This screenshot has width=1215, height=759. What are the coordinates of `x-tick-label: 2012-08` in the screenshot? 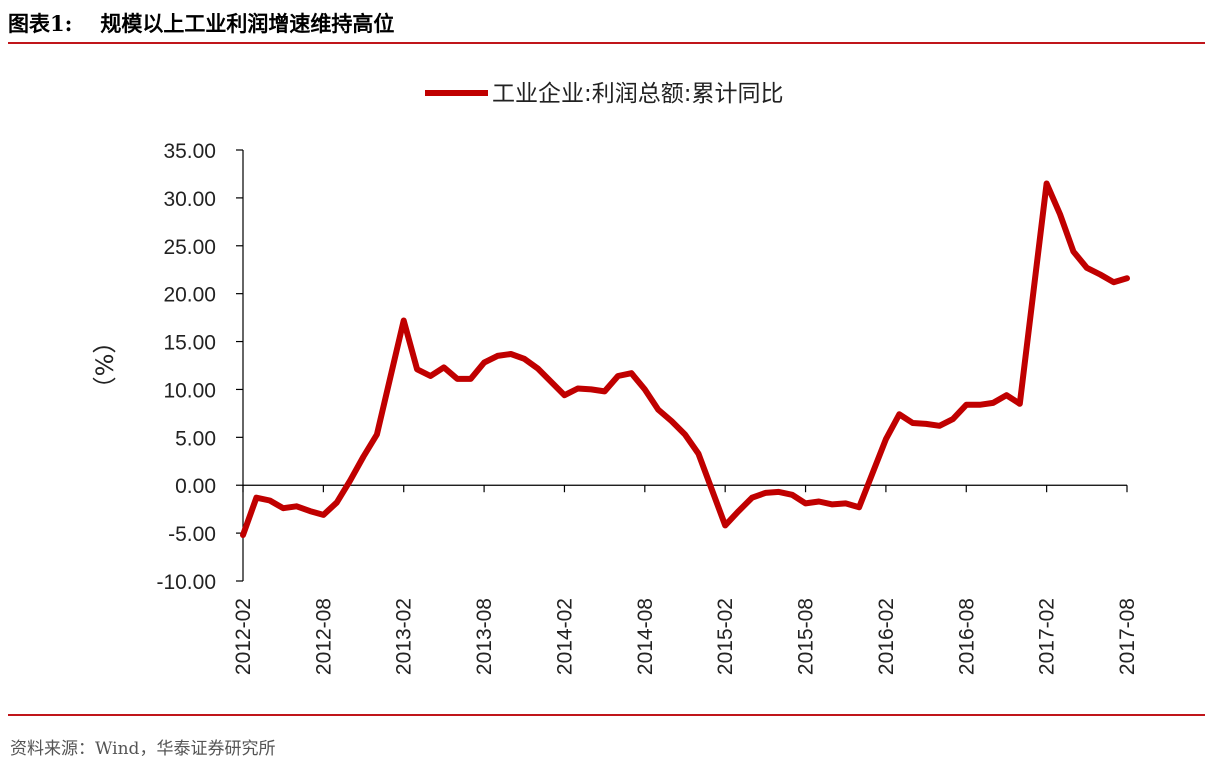 It's located at (323, 636).